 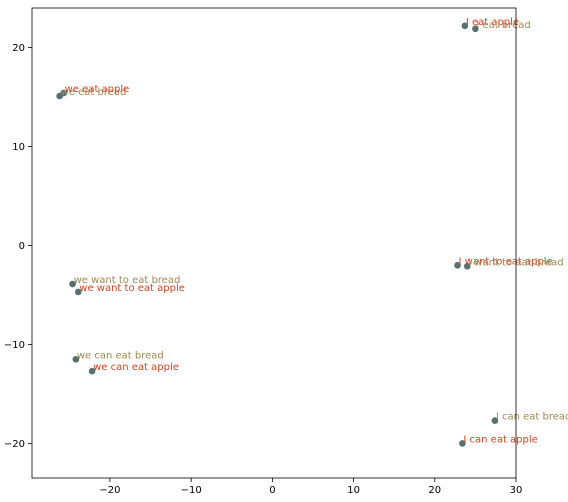 I want to click on x-tick-label: 10, so click(x=353, y=490).